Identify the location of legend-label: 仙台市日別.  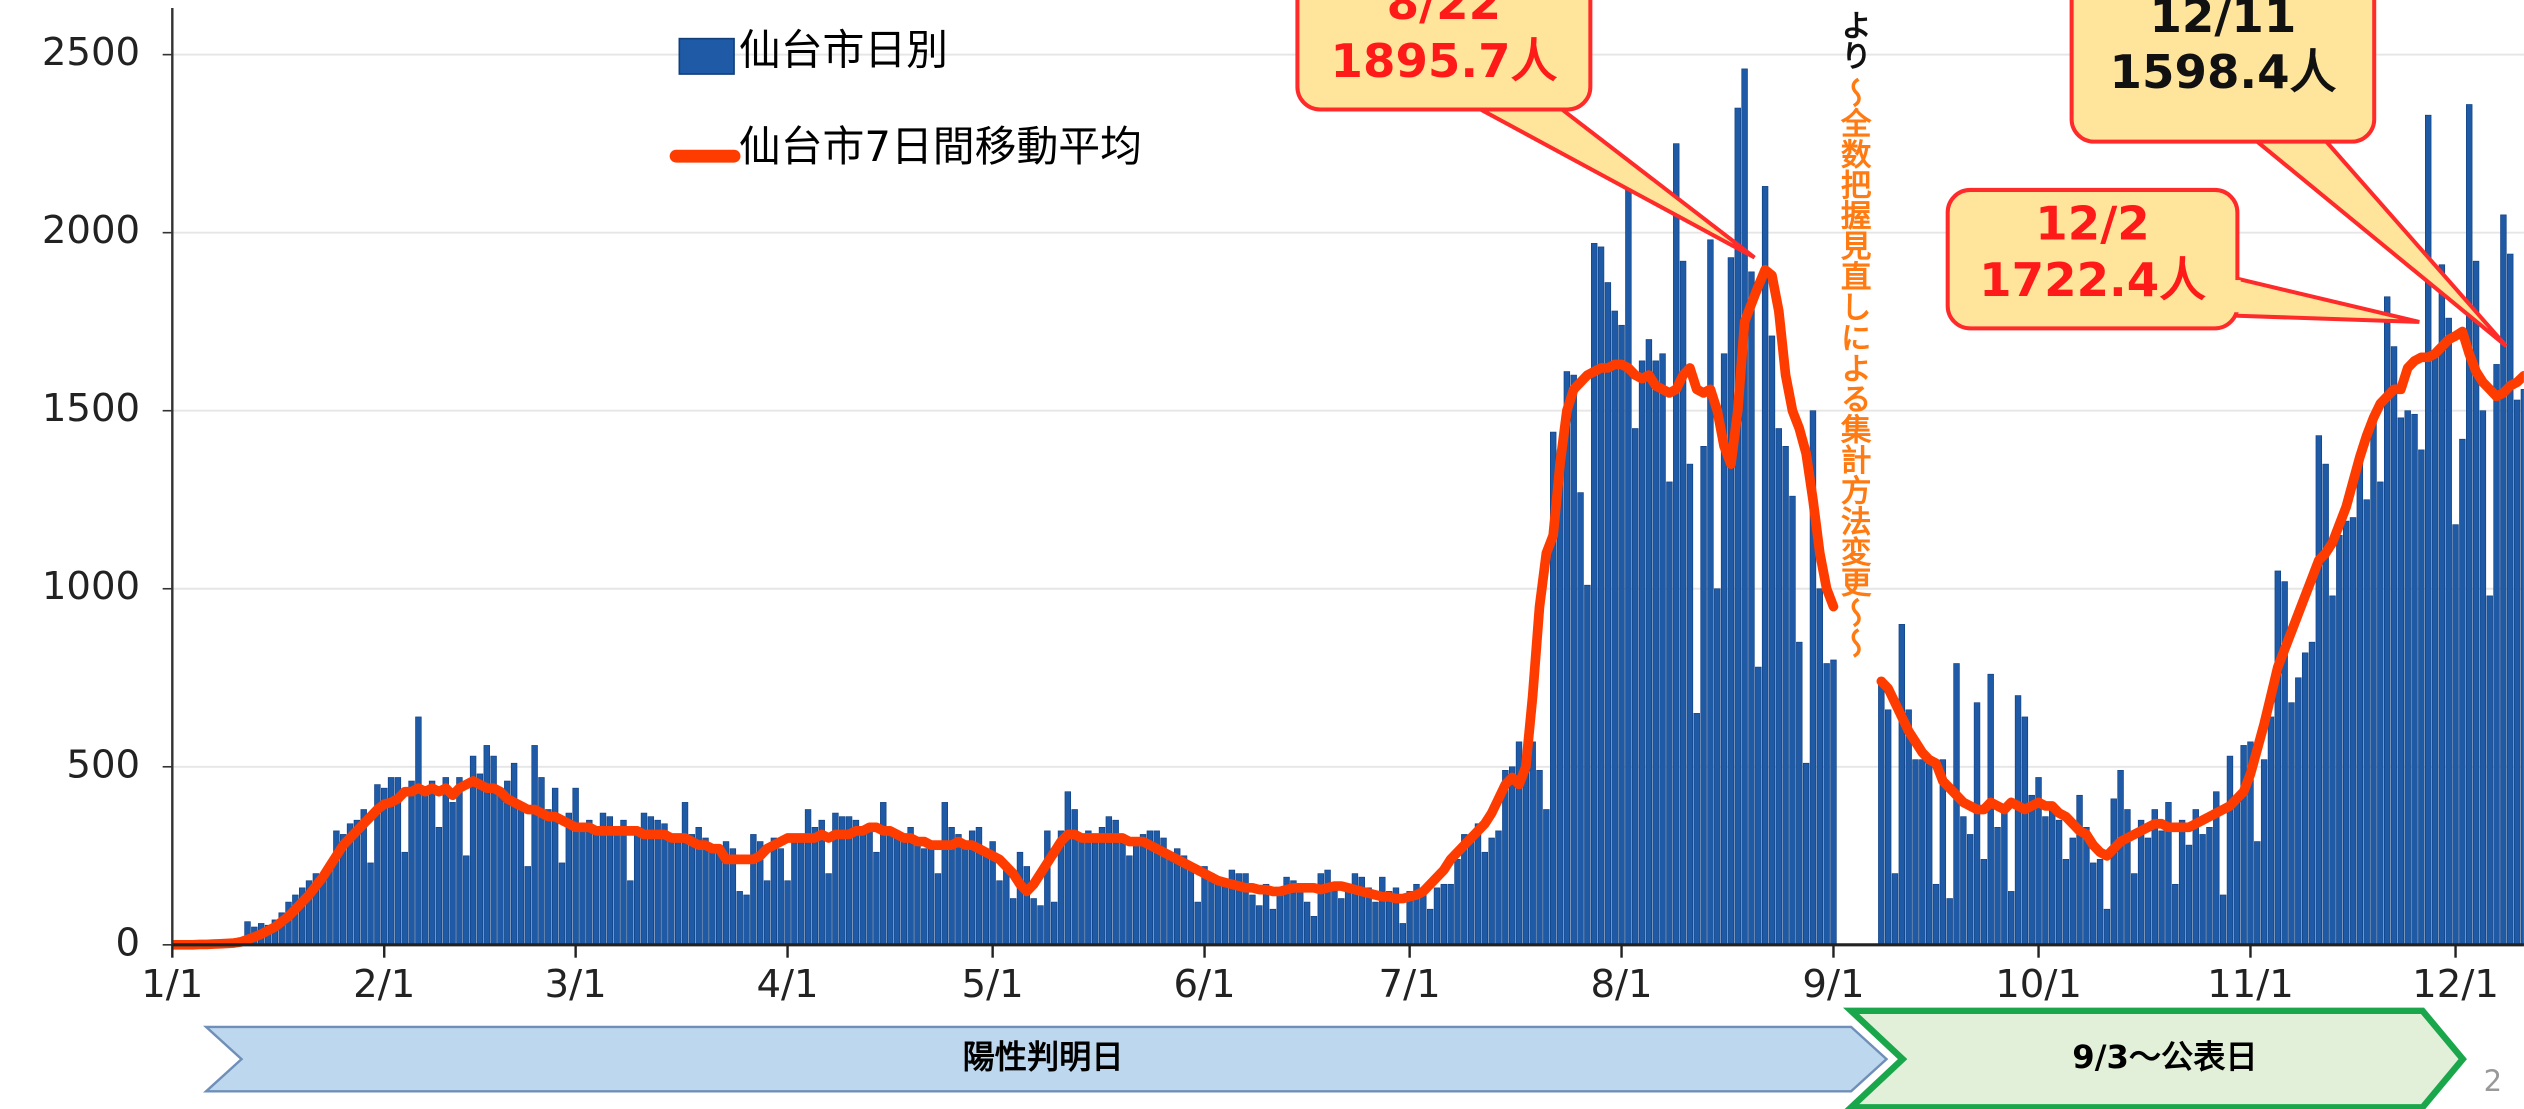
(843, 50).